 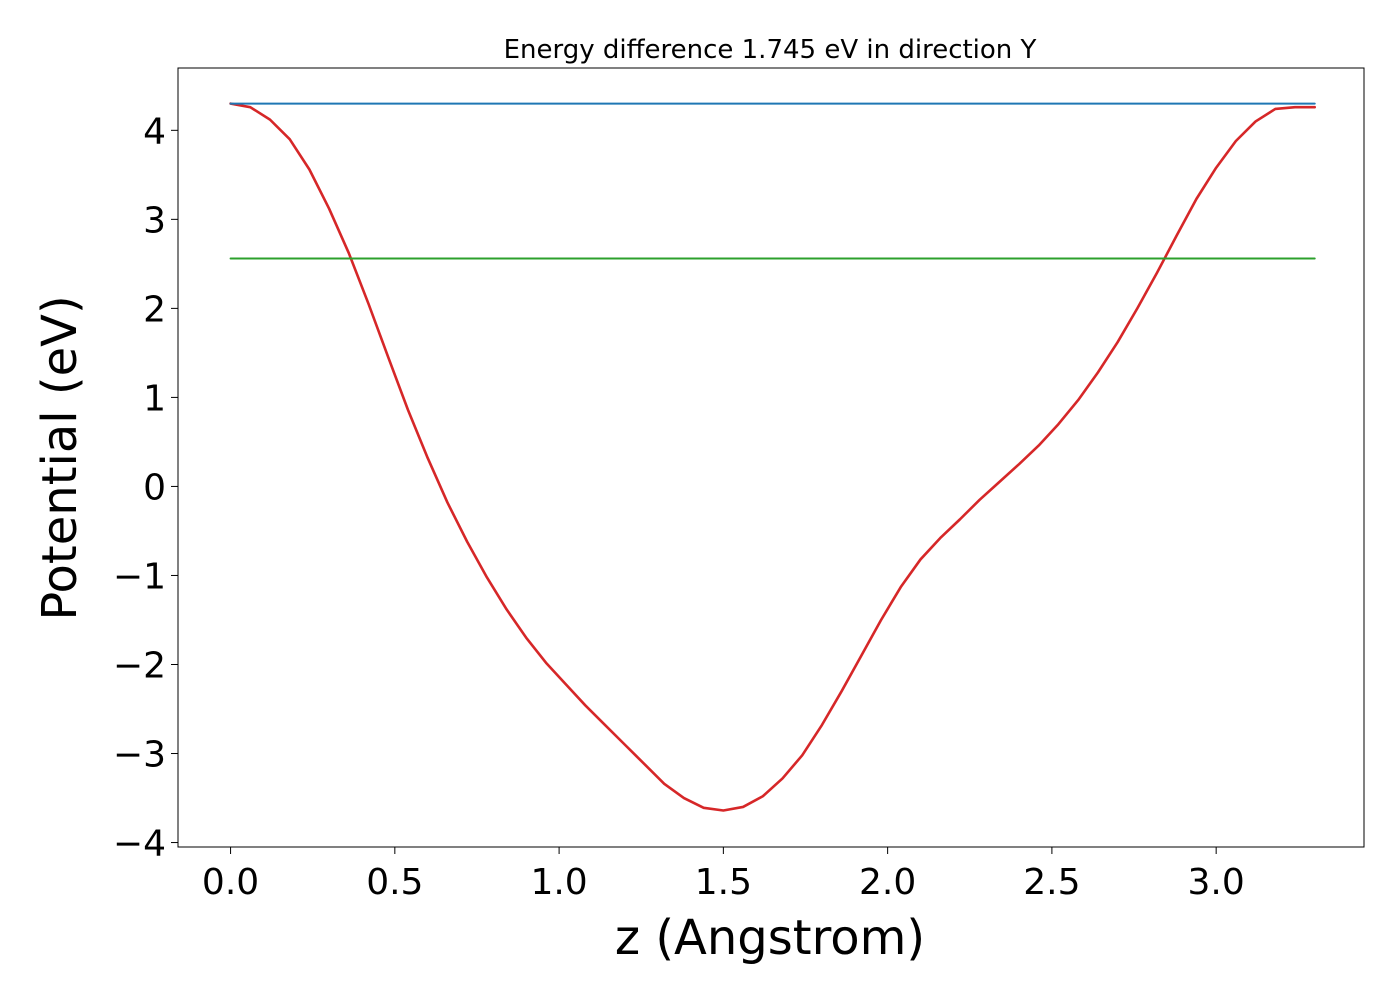 I want to click on y-tick-label-4: 0, so click(x=154, y=487).